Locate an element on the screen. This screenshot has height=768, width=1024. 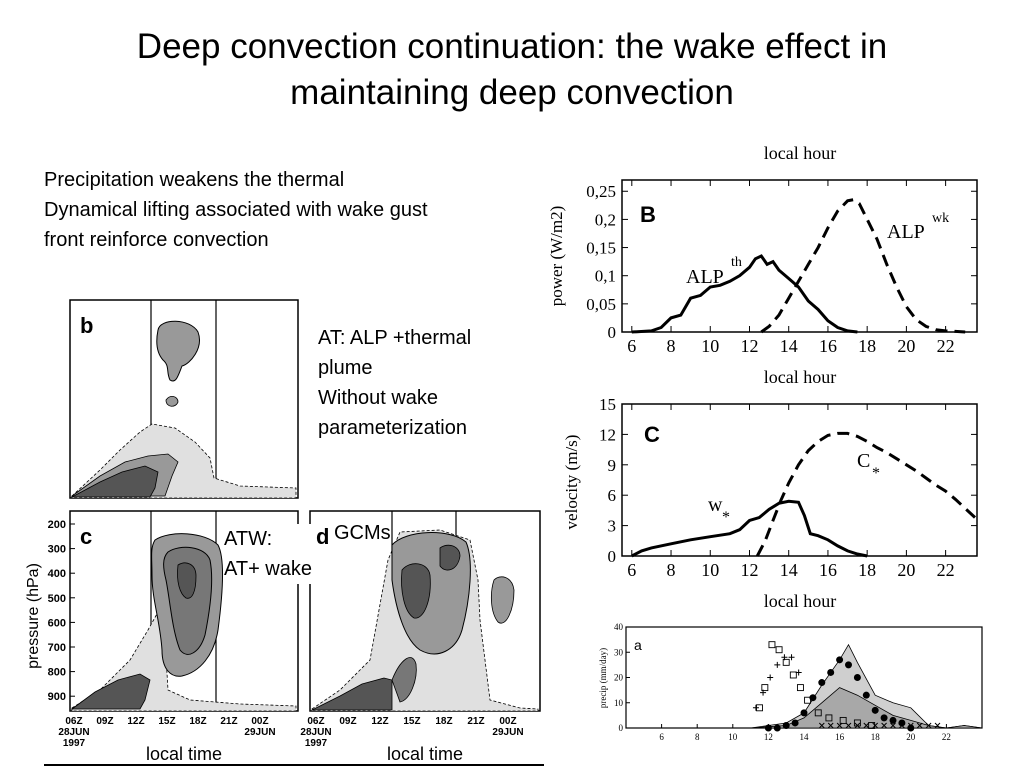
panel-B-series-0-label: ALP is located at coordinates (705, 277).